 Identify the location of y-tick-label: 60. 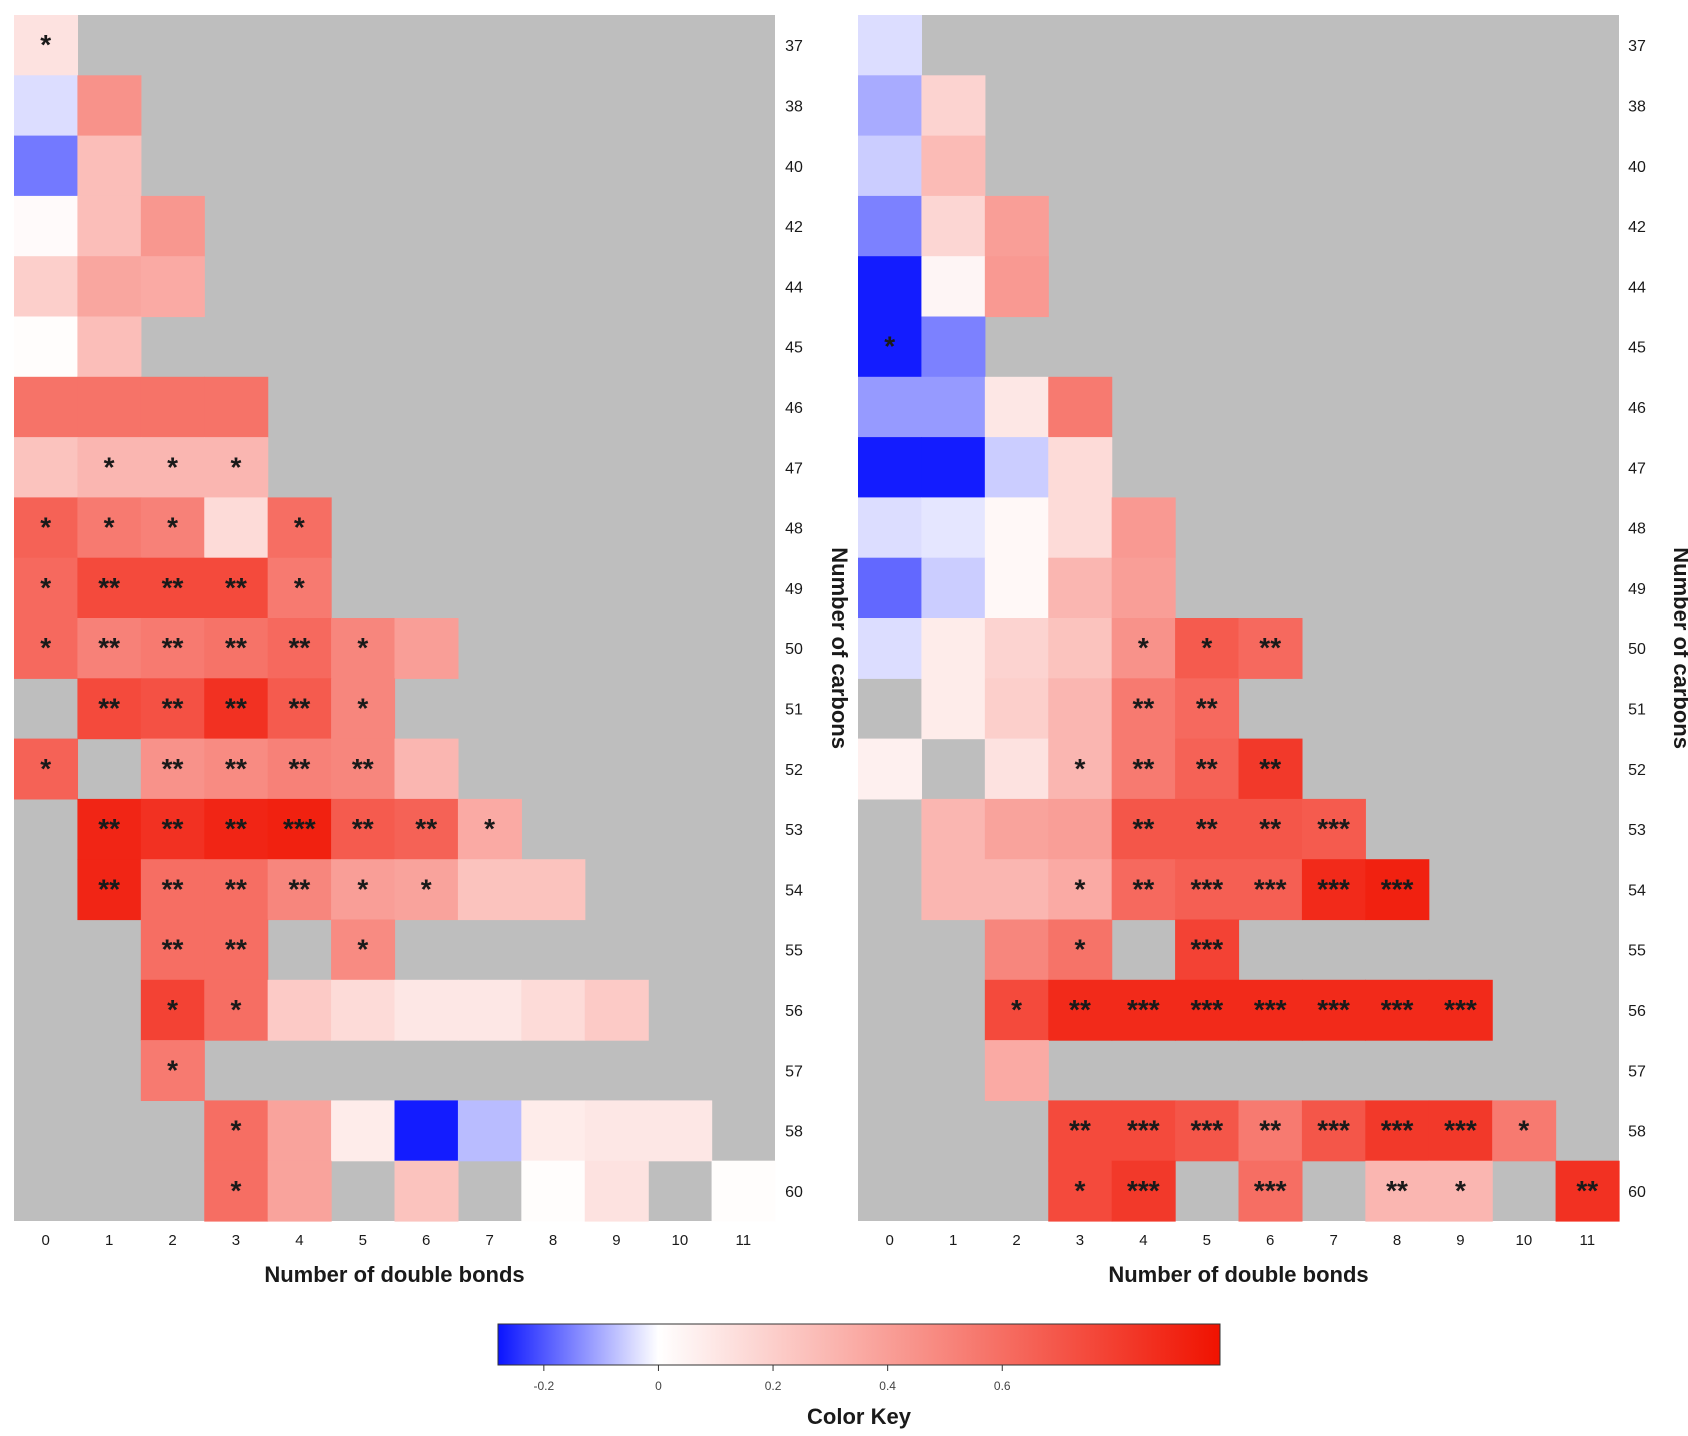
(794, 1192).